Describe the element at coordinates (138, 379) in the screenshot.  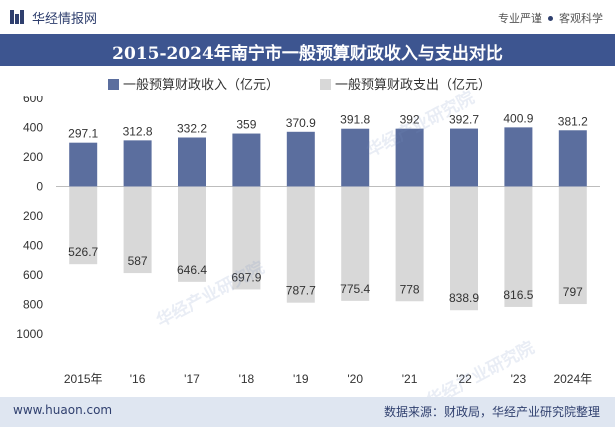
I see `x-tick-label: '16` at that location.